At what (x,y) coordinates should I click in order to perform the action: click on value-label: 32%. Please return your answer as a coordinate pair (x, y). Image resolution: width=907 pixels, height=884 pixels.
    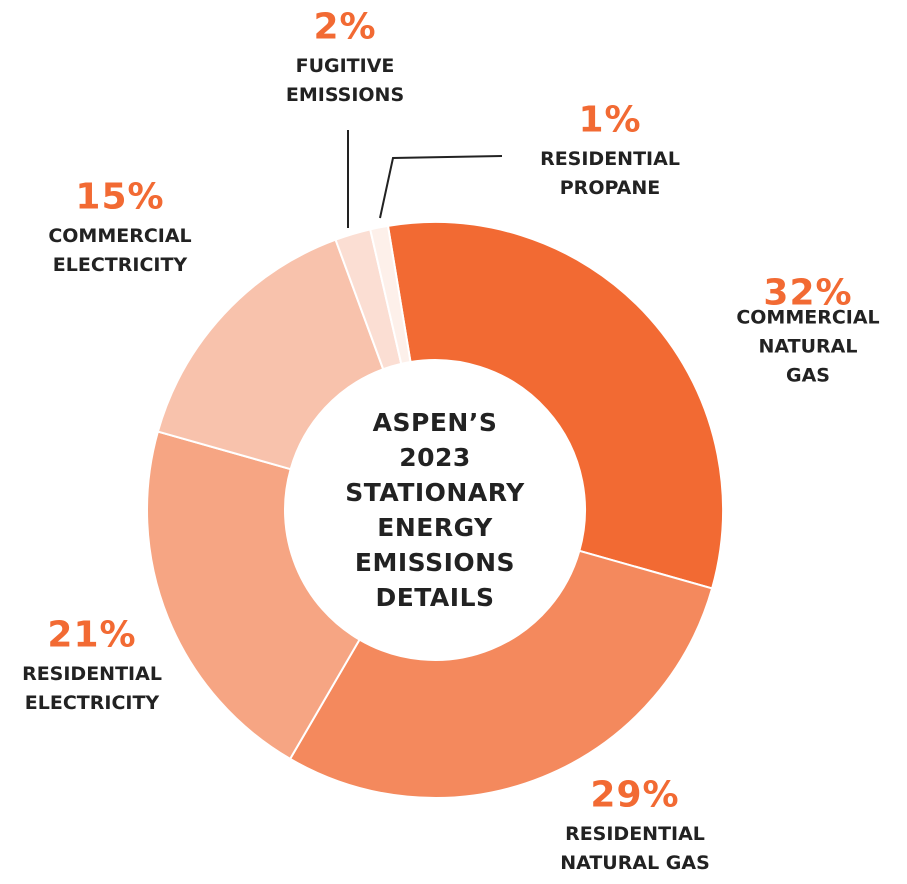
    Looking at the image, I should click on (808, 293).